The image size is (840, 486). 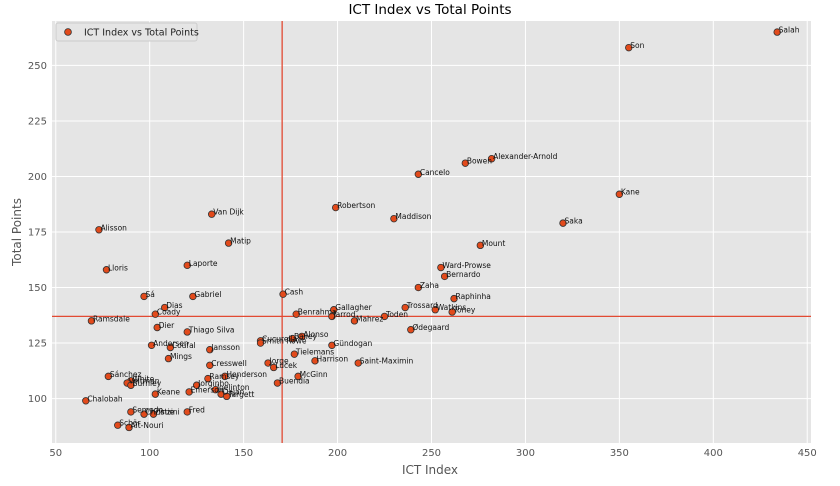 What do you see at coordinates (387, 361) in the screenshot?
I see `point-label: Saint-Maximin` at bounding box center [387, 361].